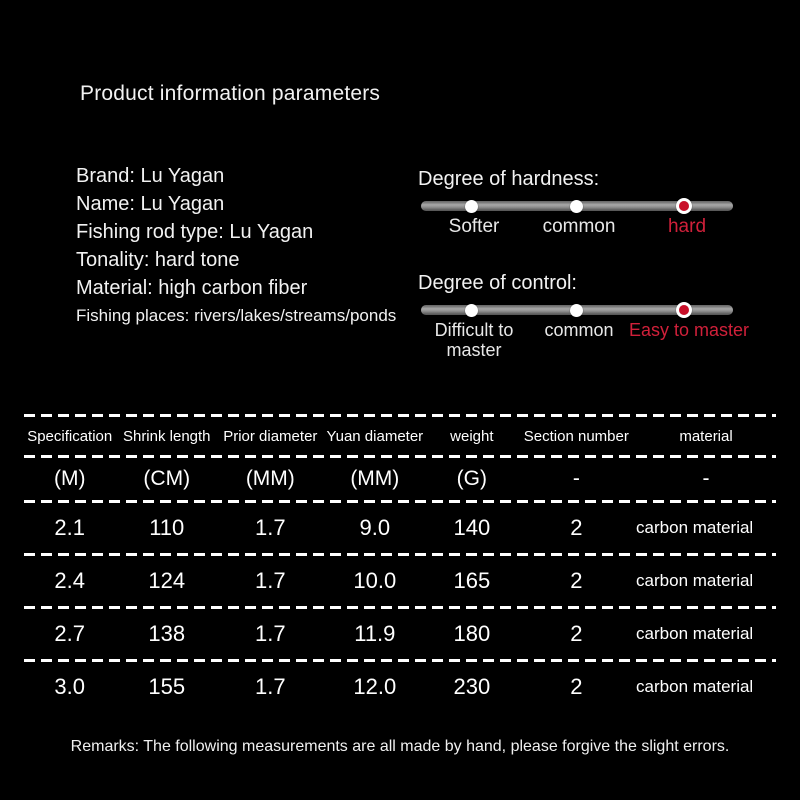  What do you see at coordinates (497, 283) in the screenshot?
I see `control-heading: Degree of control:` at bounding box center [497, 283].